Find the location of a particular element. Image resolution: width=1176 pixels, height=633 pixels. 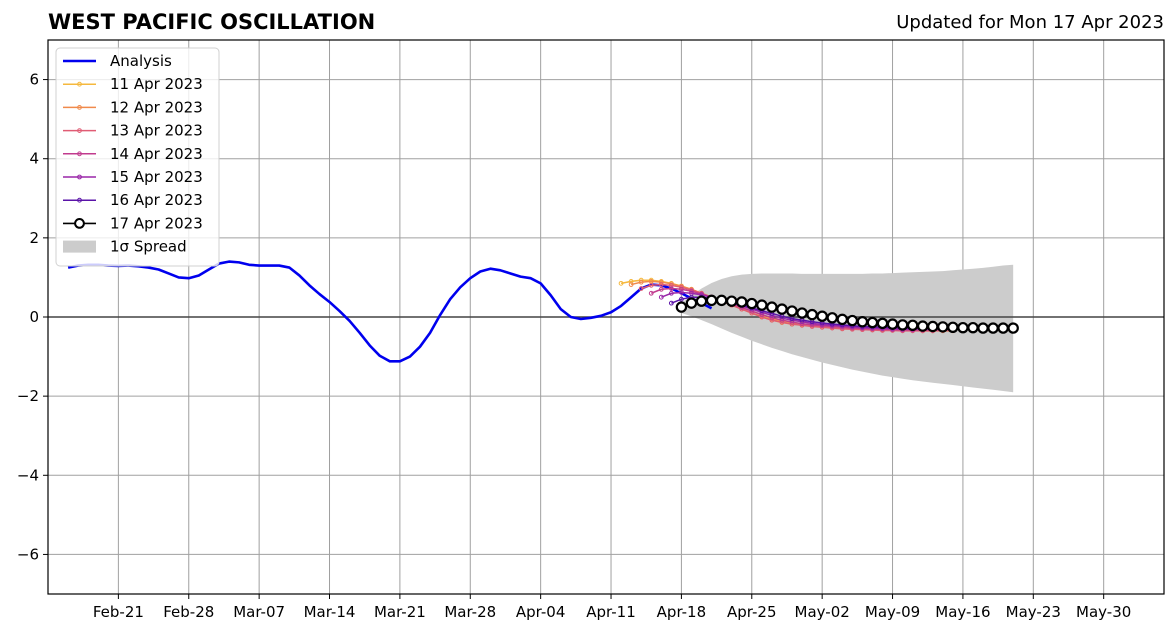

y-tick-label: −6 is located at coordinates (28, 554).